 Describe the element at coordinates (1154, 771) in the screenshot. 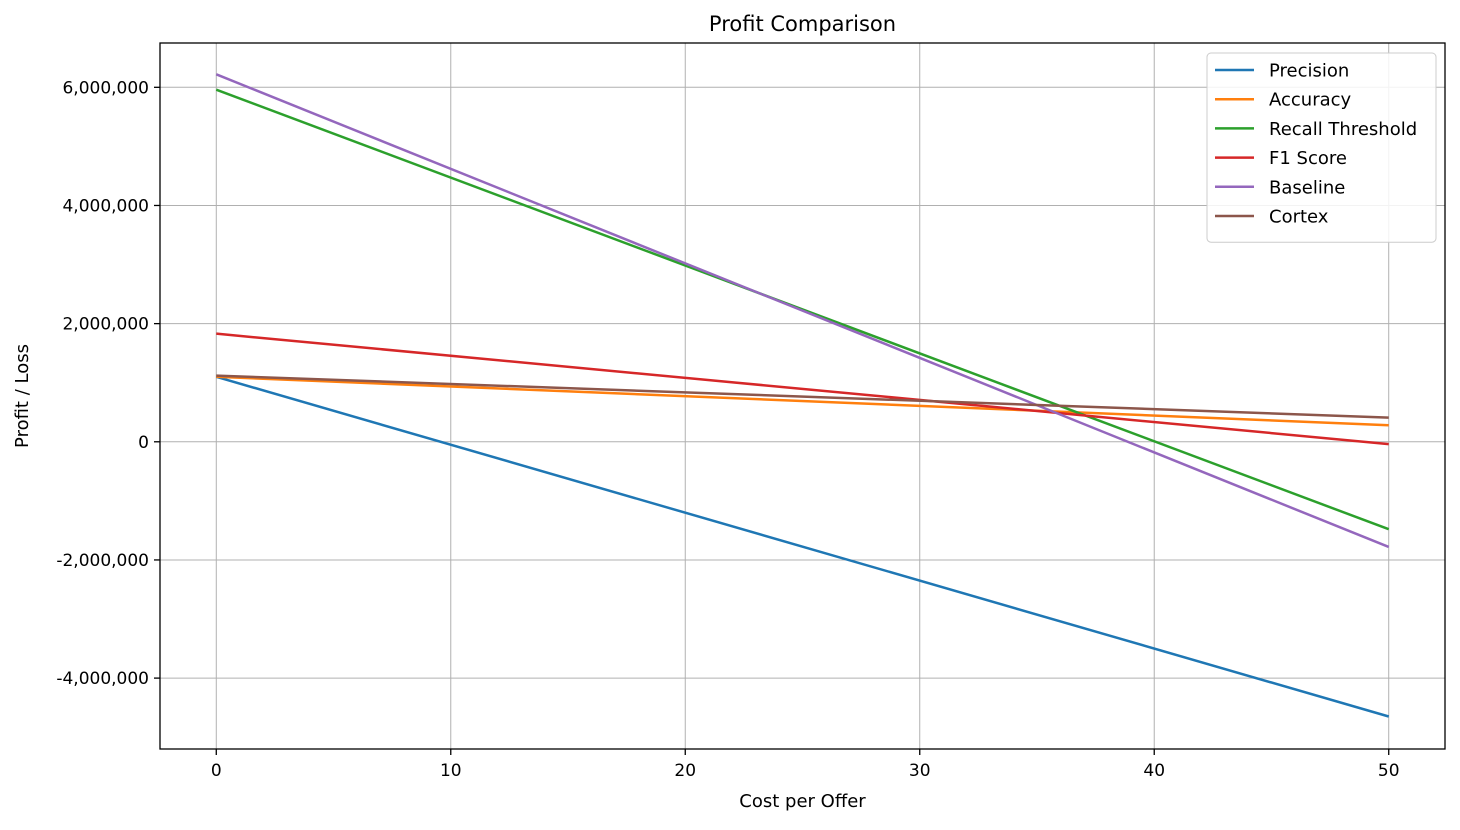

I see `x-tick-label: 40` at that location.